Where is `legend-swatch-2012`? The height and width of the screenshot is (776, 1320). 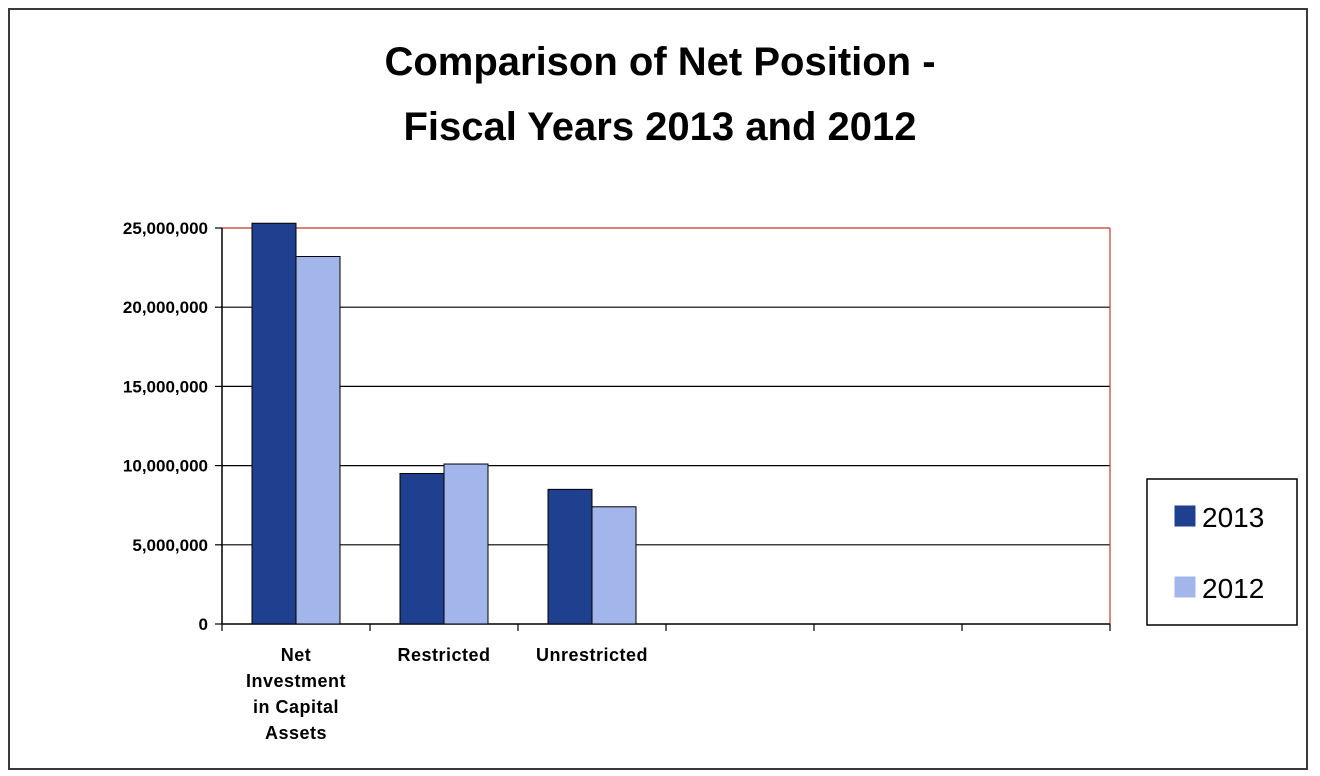 legend-swatch-2012 is located at coordinates (1185, 587).